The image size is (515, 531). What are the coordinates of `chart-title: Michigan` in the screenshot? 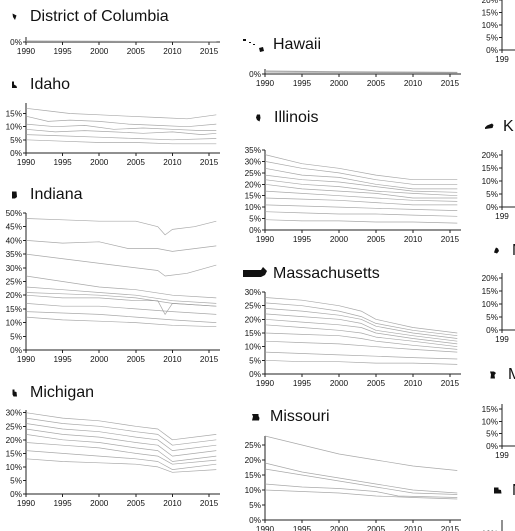 It's located at (62, 392).